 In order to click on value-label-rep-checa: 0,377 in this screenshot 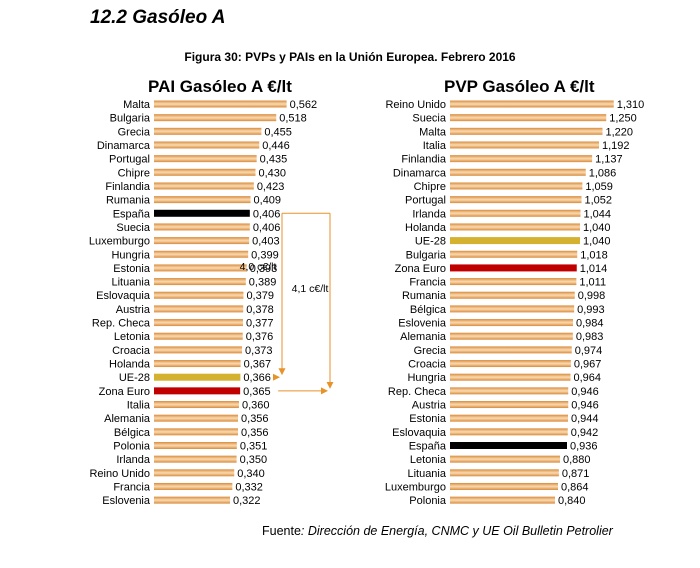, I will do `click(260, 324)`.